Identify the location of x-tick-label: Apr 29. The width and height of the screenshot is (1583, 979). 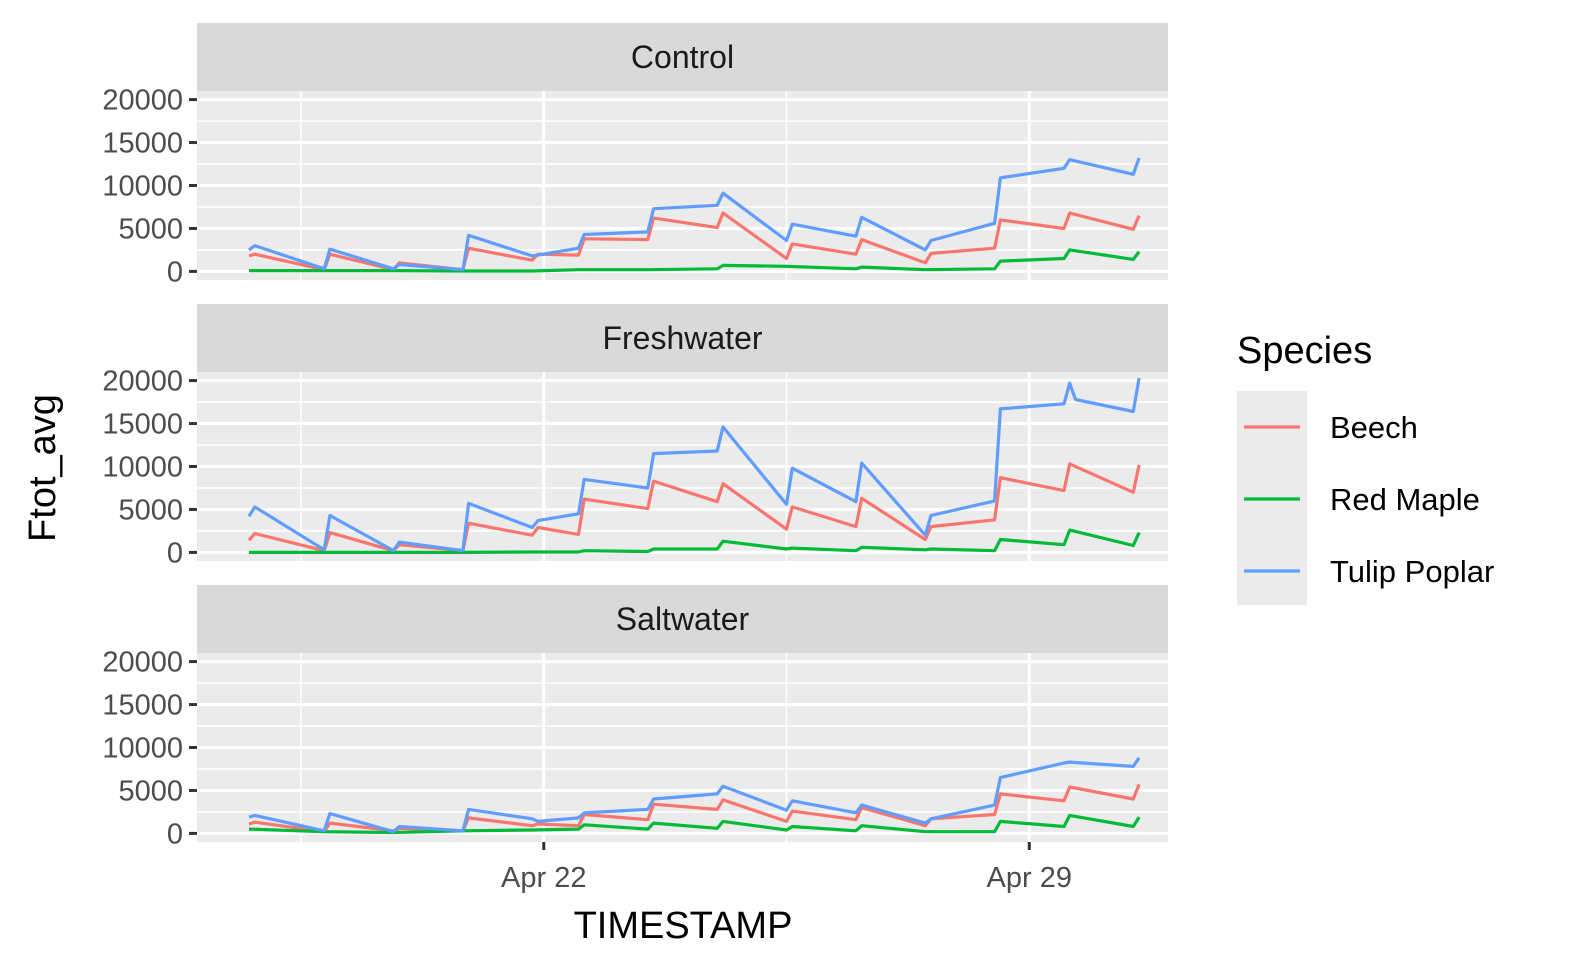
(1029, 878).